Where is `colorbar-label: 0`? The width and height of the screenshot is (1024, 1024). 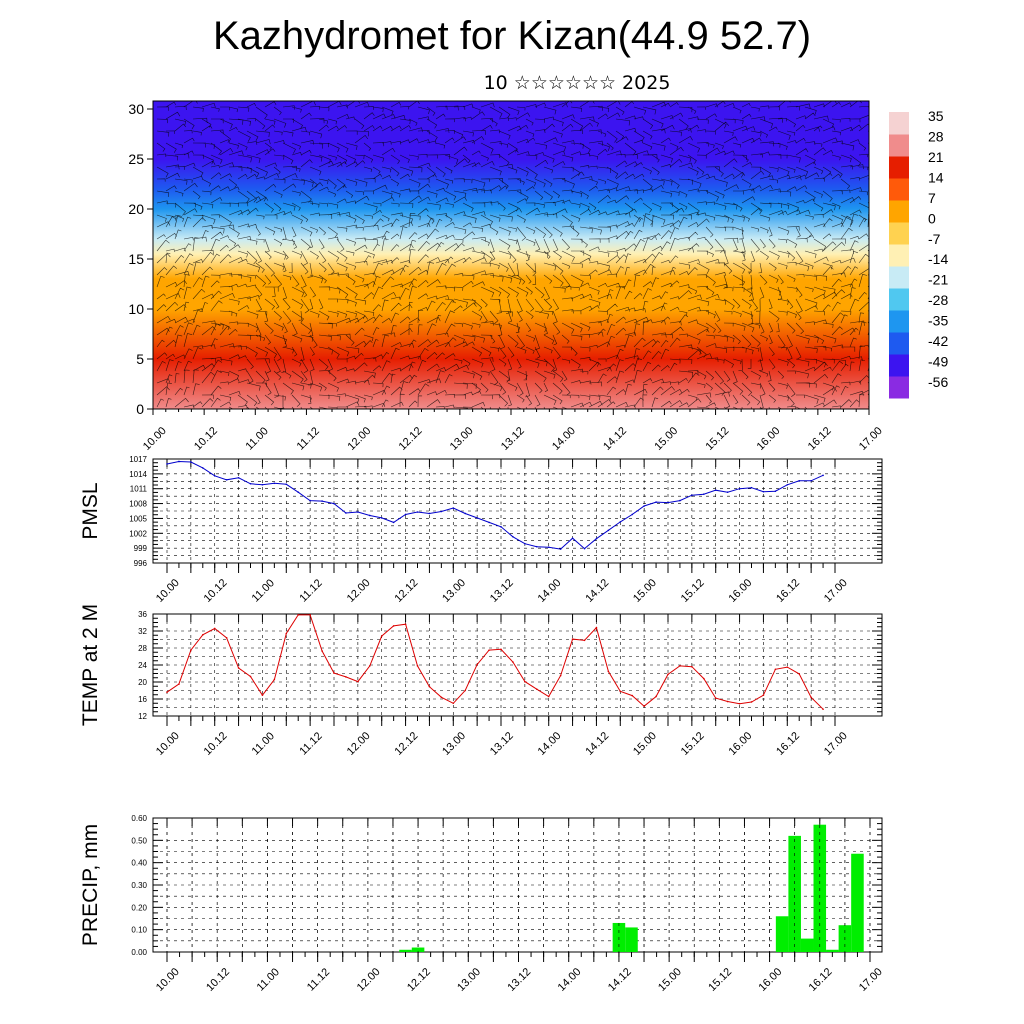 colorbar-label: 0 is located at coordinates (932, 218).